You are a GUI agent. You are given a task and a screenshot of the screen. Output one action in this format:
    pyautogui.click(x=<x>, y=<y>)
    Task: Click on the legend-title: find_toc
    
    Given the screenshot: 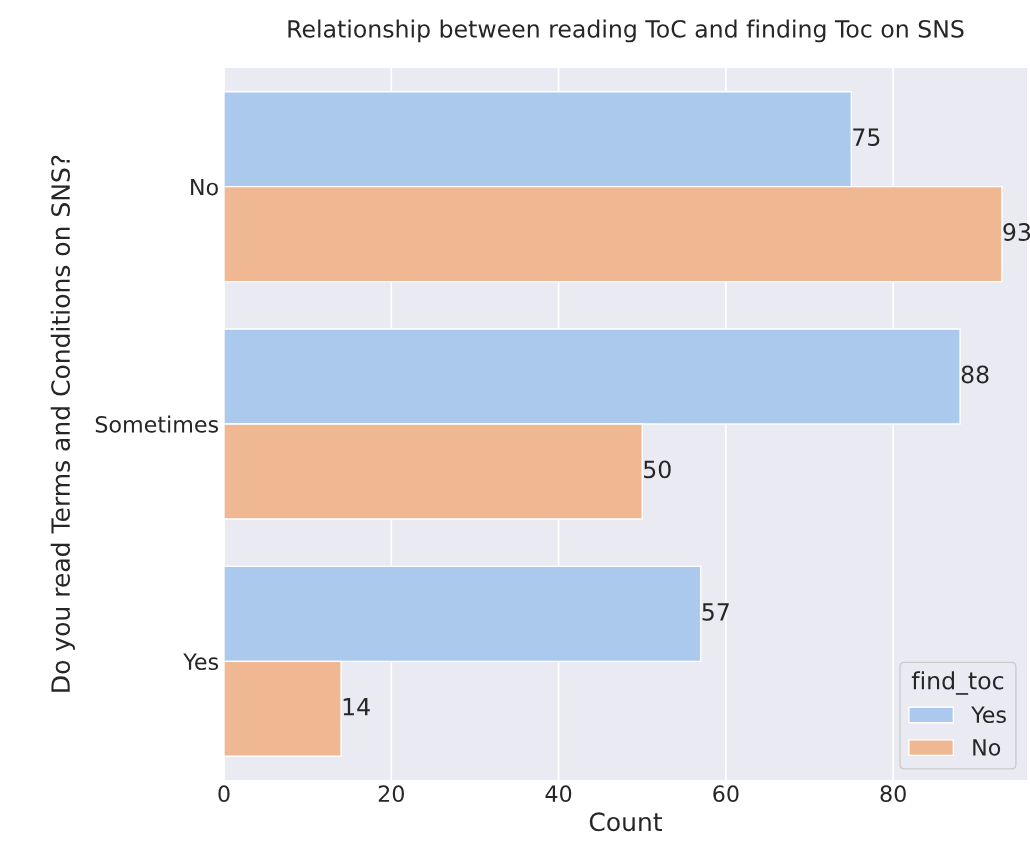 What is the action you would take?
    pyautogui.click(x=957, y=683)
    